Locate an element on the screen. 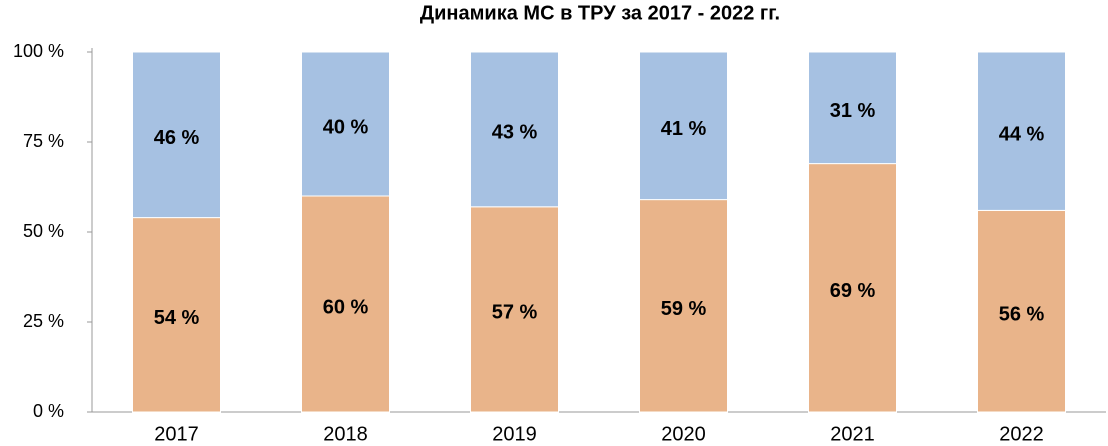  y-tick-label: 25 % is located at coordinates (43, 321).